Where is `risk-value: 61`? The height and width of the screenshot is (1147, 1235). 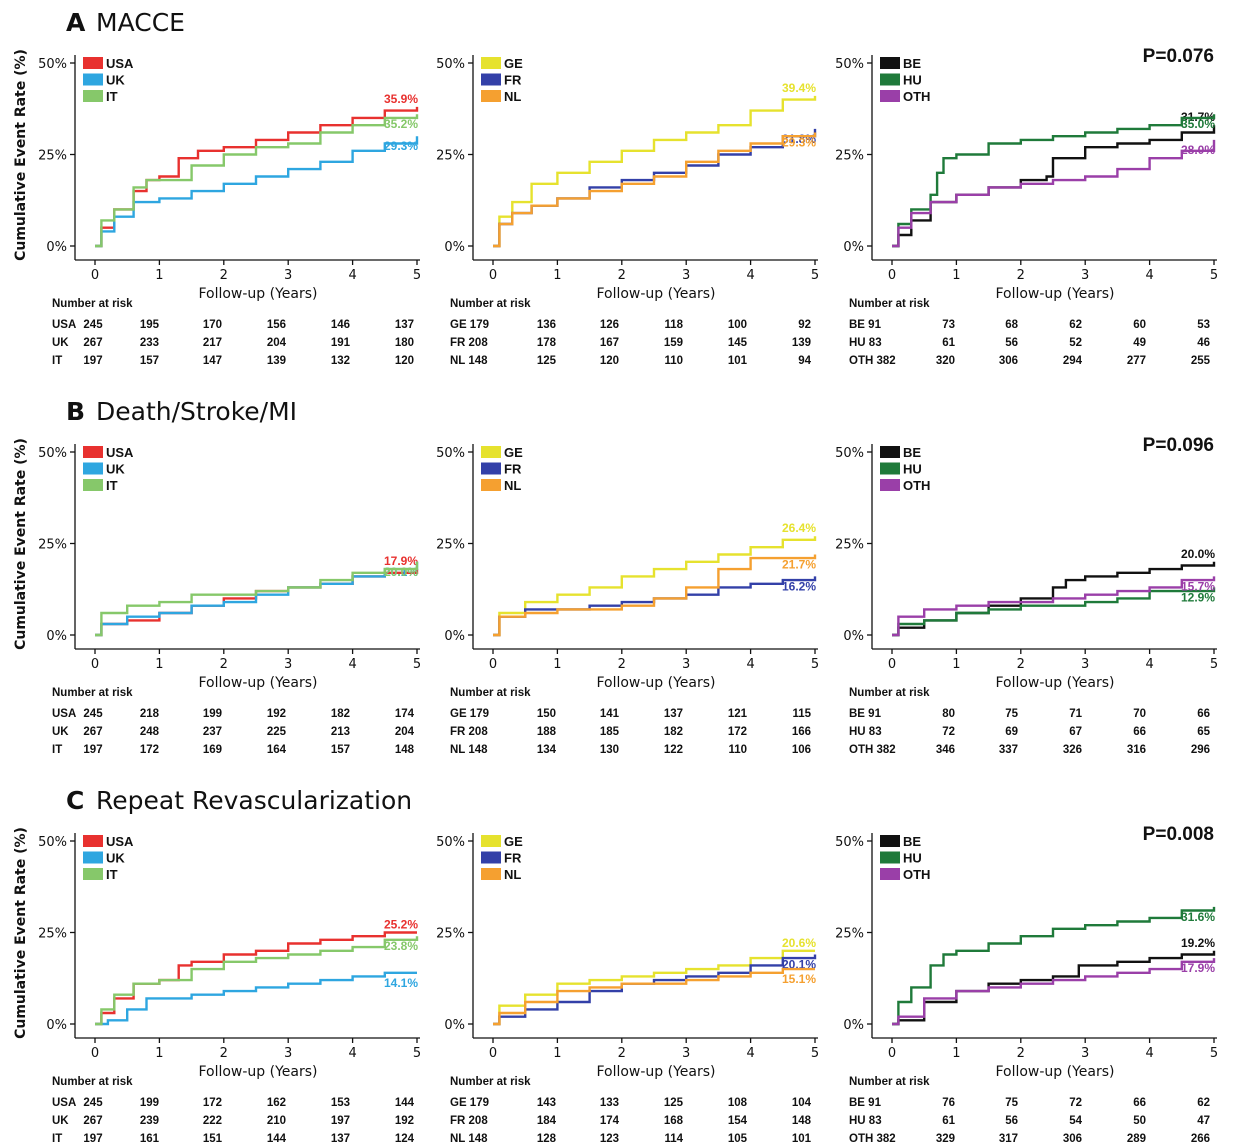
risk-value: 61 is located at coordinates (948, 1121).